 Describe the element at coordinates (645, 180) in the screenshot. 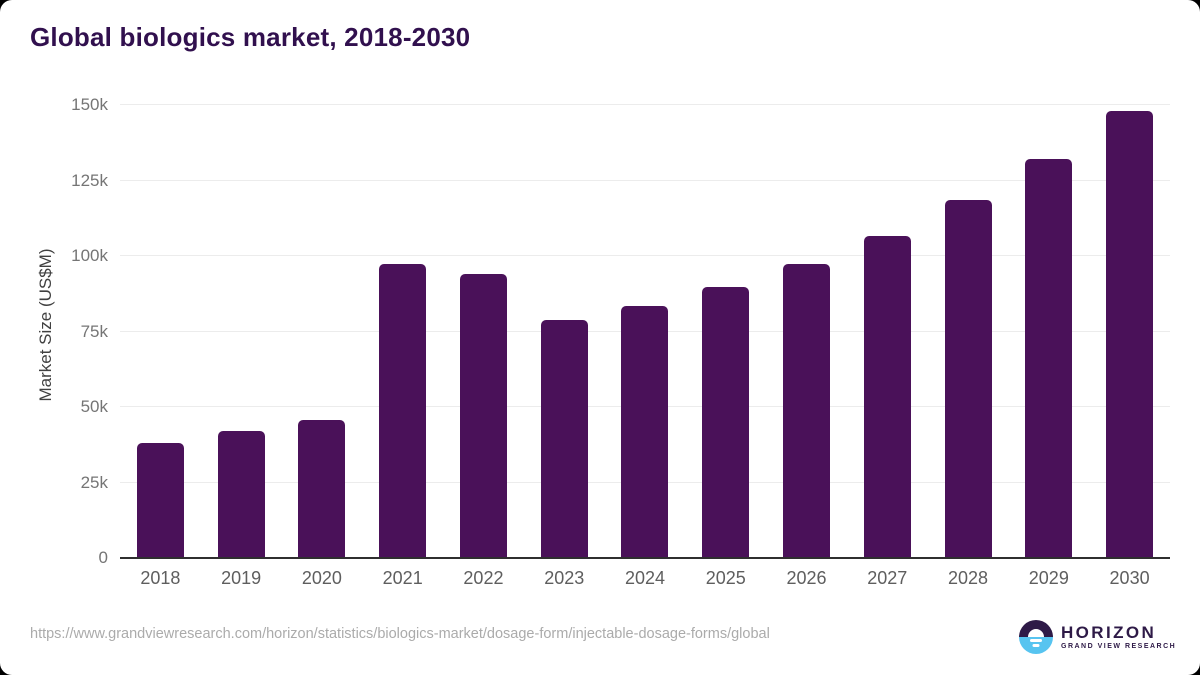

I see `gridline-125k` at that location.